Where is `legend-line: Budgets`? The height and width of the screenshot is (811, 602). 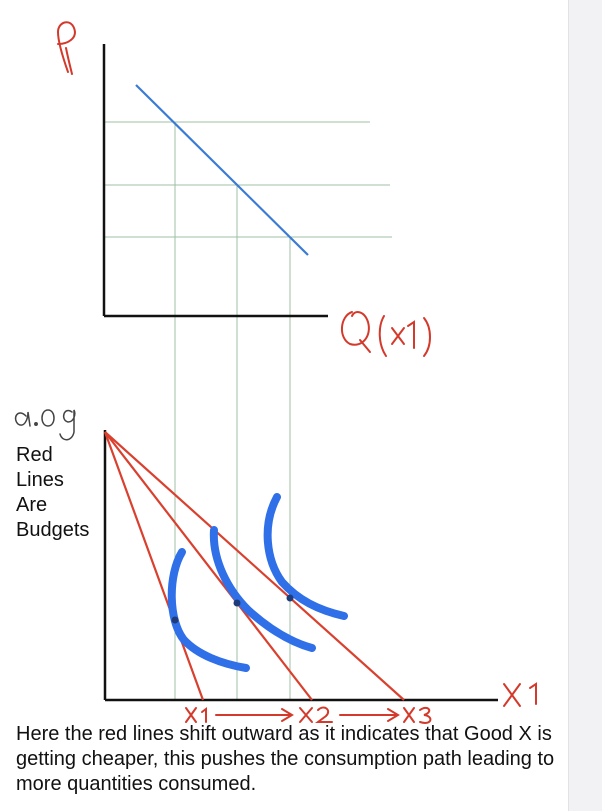
legend-line: Budgets is located at coordinates (53, 530).